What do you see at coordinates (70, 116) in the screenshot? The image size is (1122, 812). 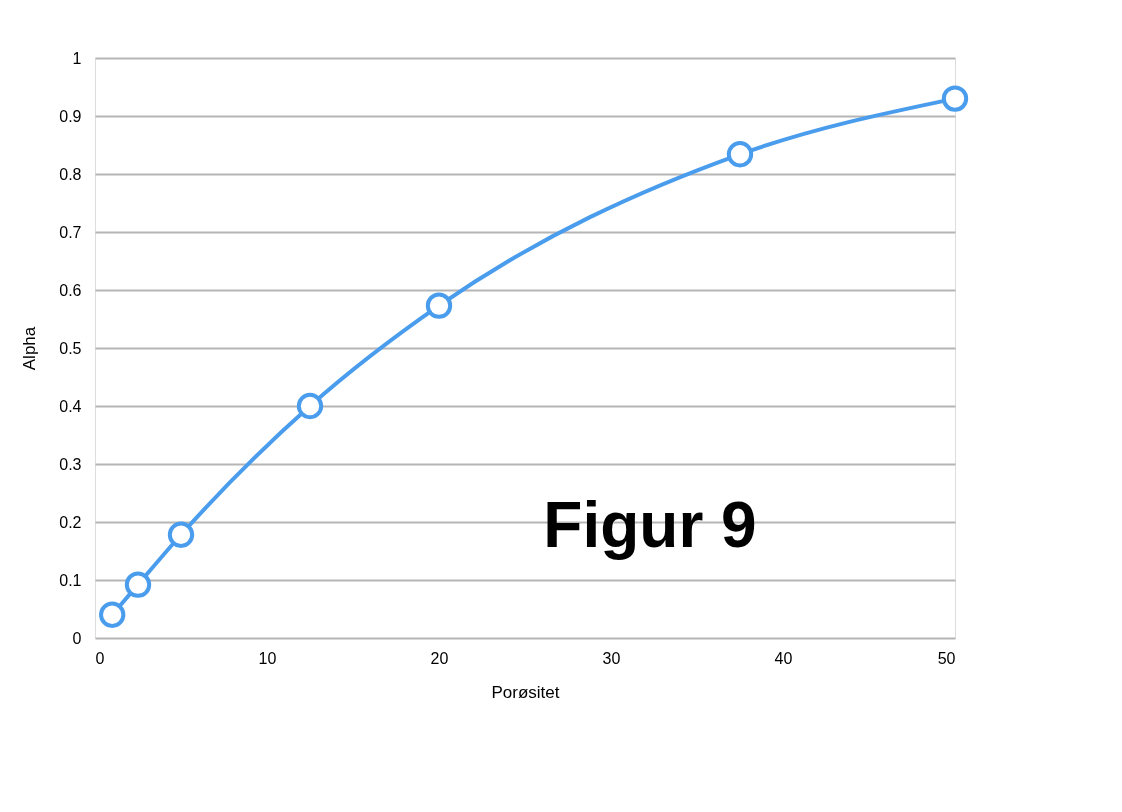 I see `y-tick-label: 0.9` at bounding box center [70, 116].